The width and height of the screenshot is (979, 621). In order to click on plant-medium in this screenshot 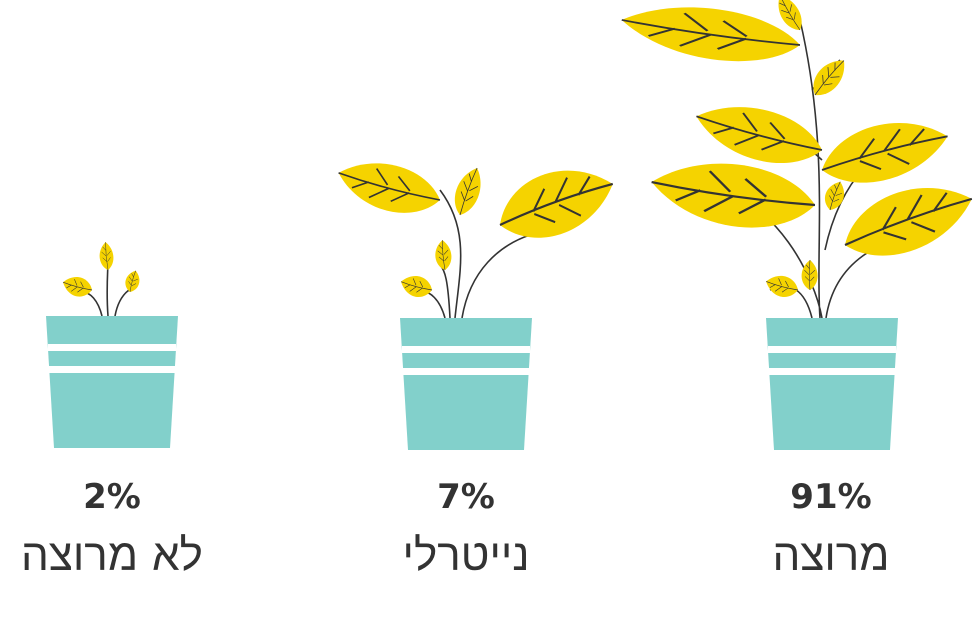, I will do `click(477, 300)`.